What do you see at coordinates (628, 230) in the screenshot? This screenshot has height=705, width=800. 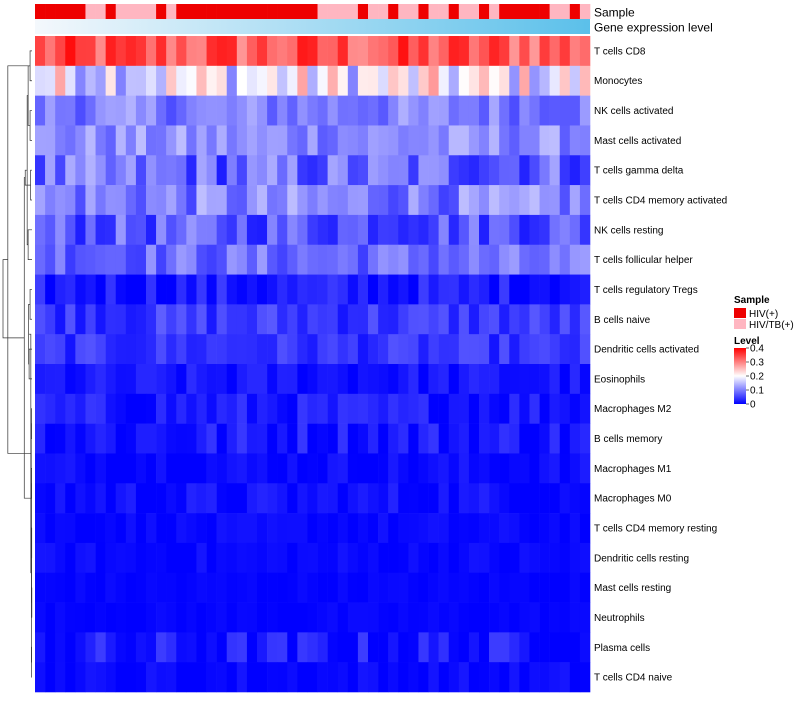 I see `row-label: NK cells resting` at bounding box center [628, 230].